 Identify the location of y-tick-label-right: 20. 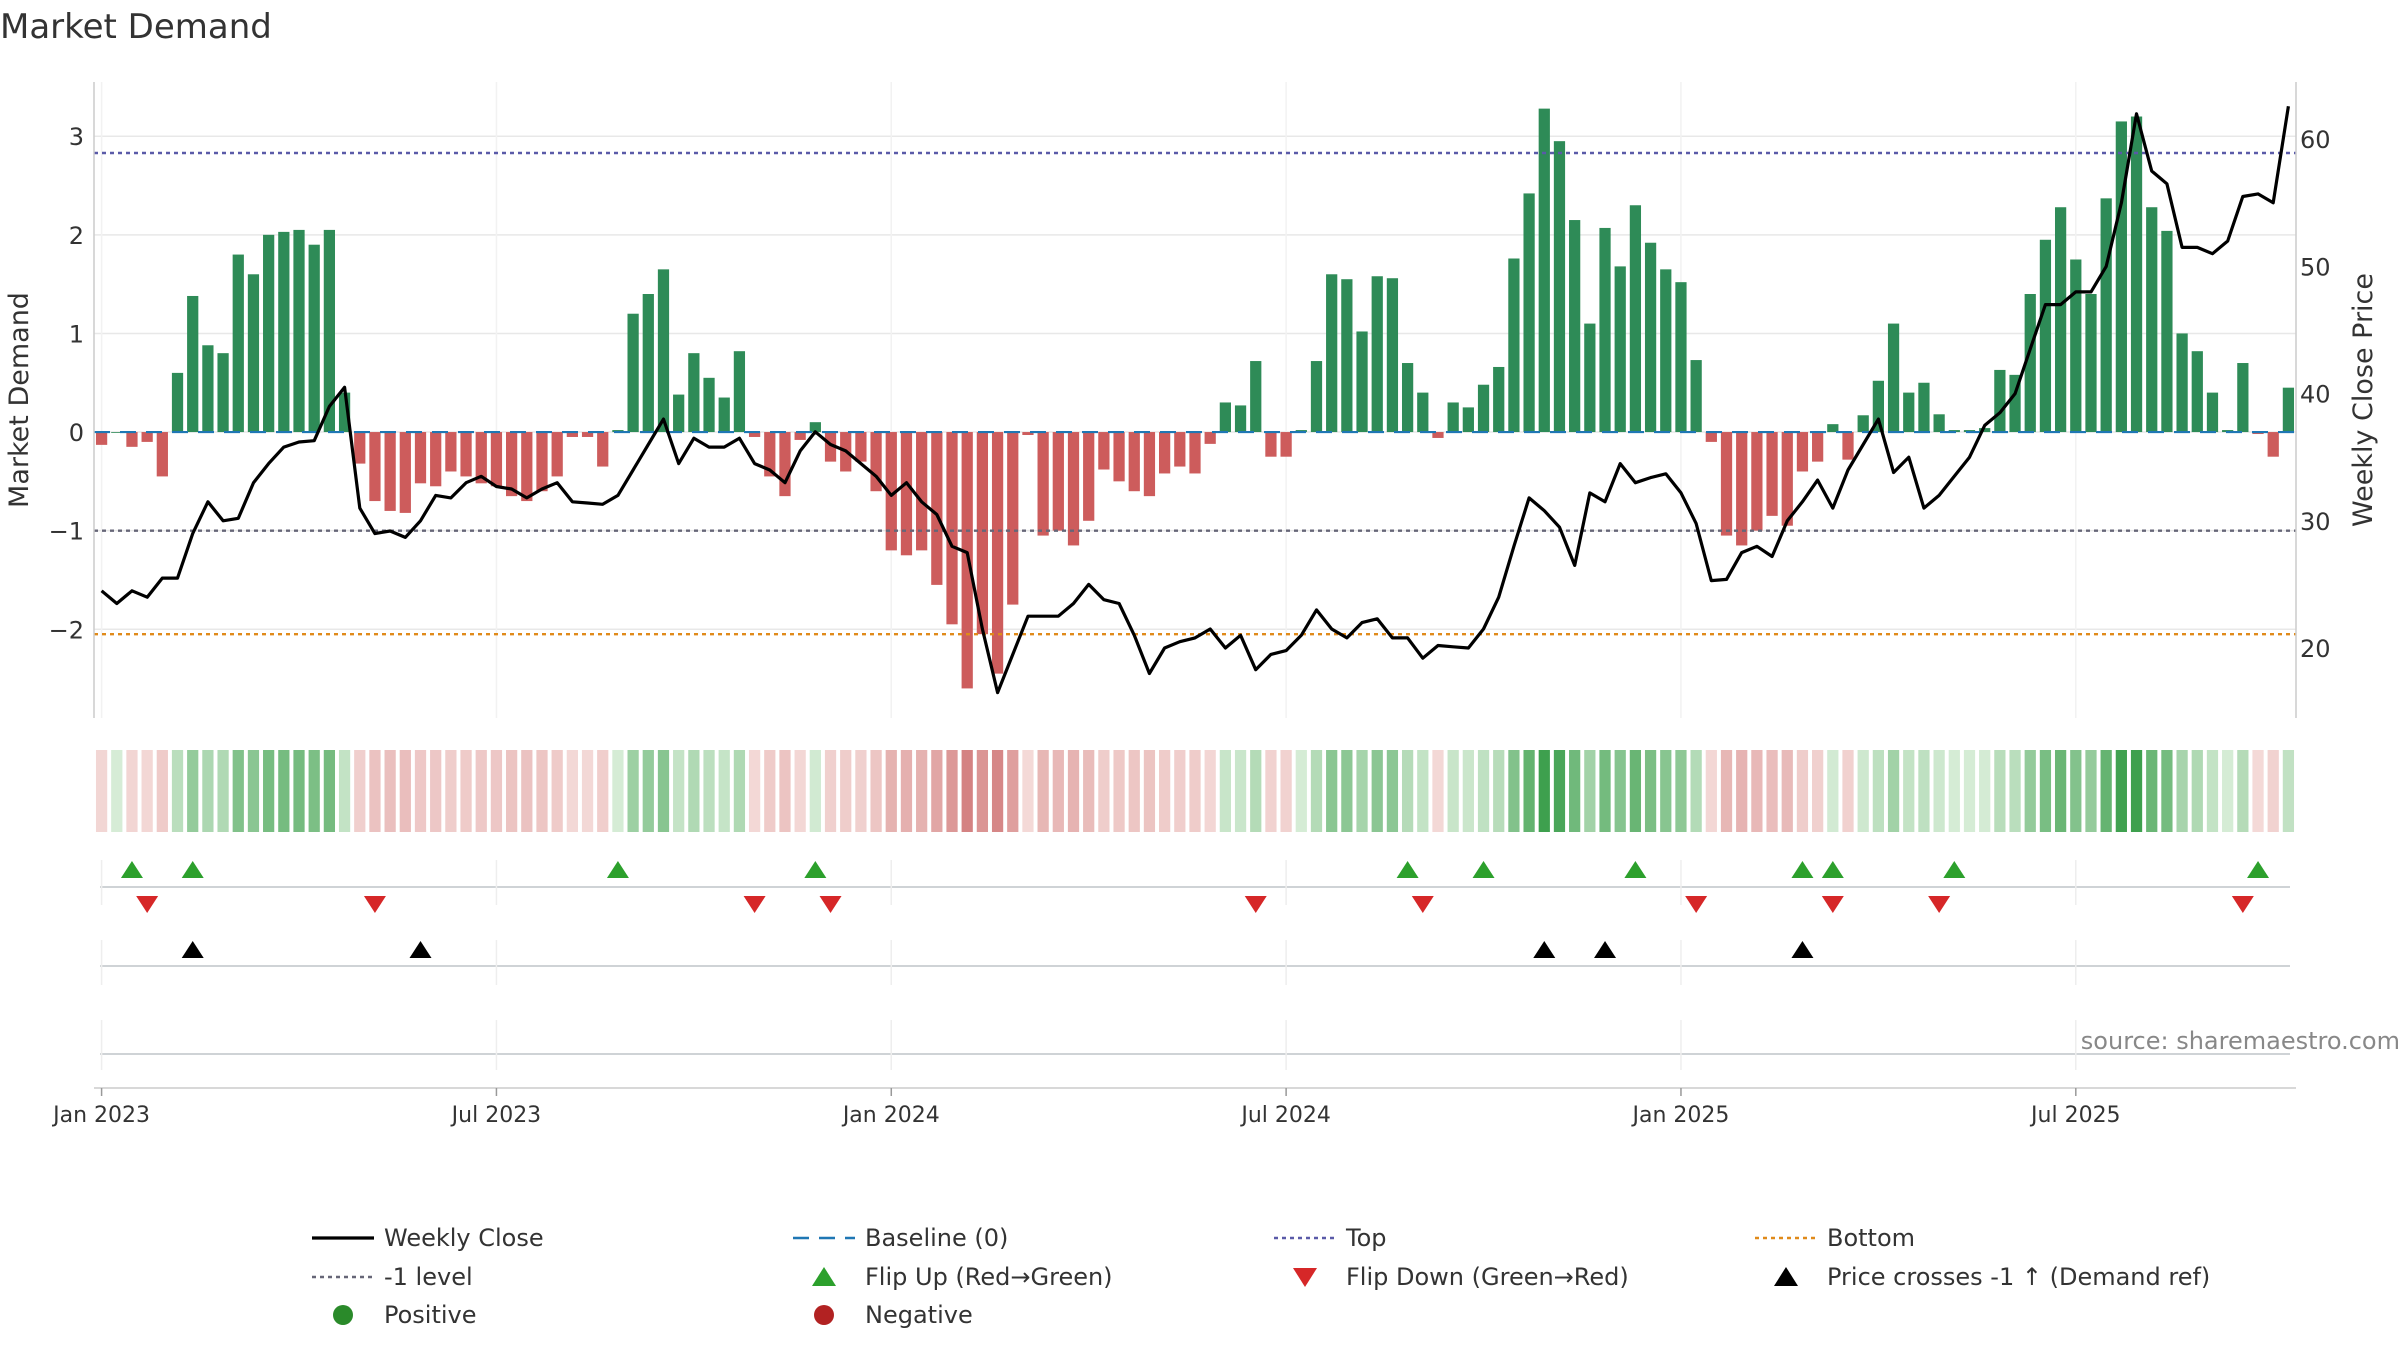
(2315, 649).